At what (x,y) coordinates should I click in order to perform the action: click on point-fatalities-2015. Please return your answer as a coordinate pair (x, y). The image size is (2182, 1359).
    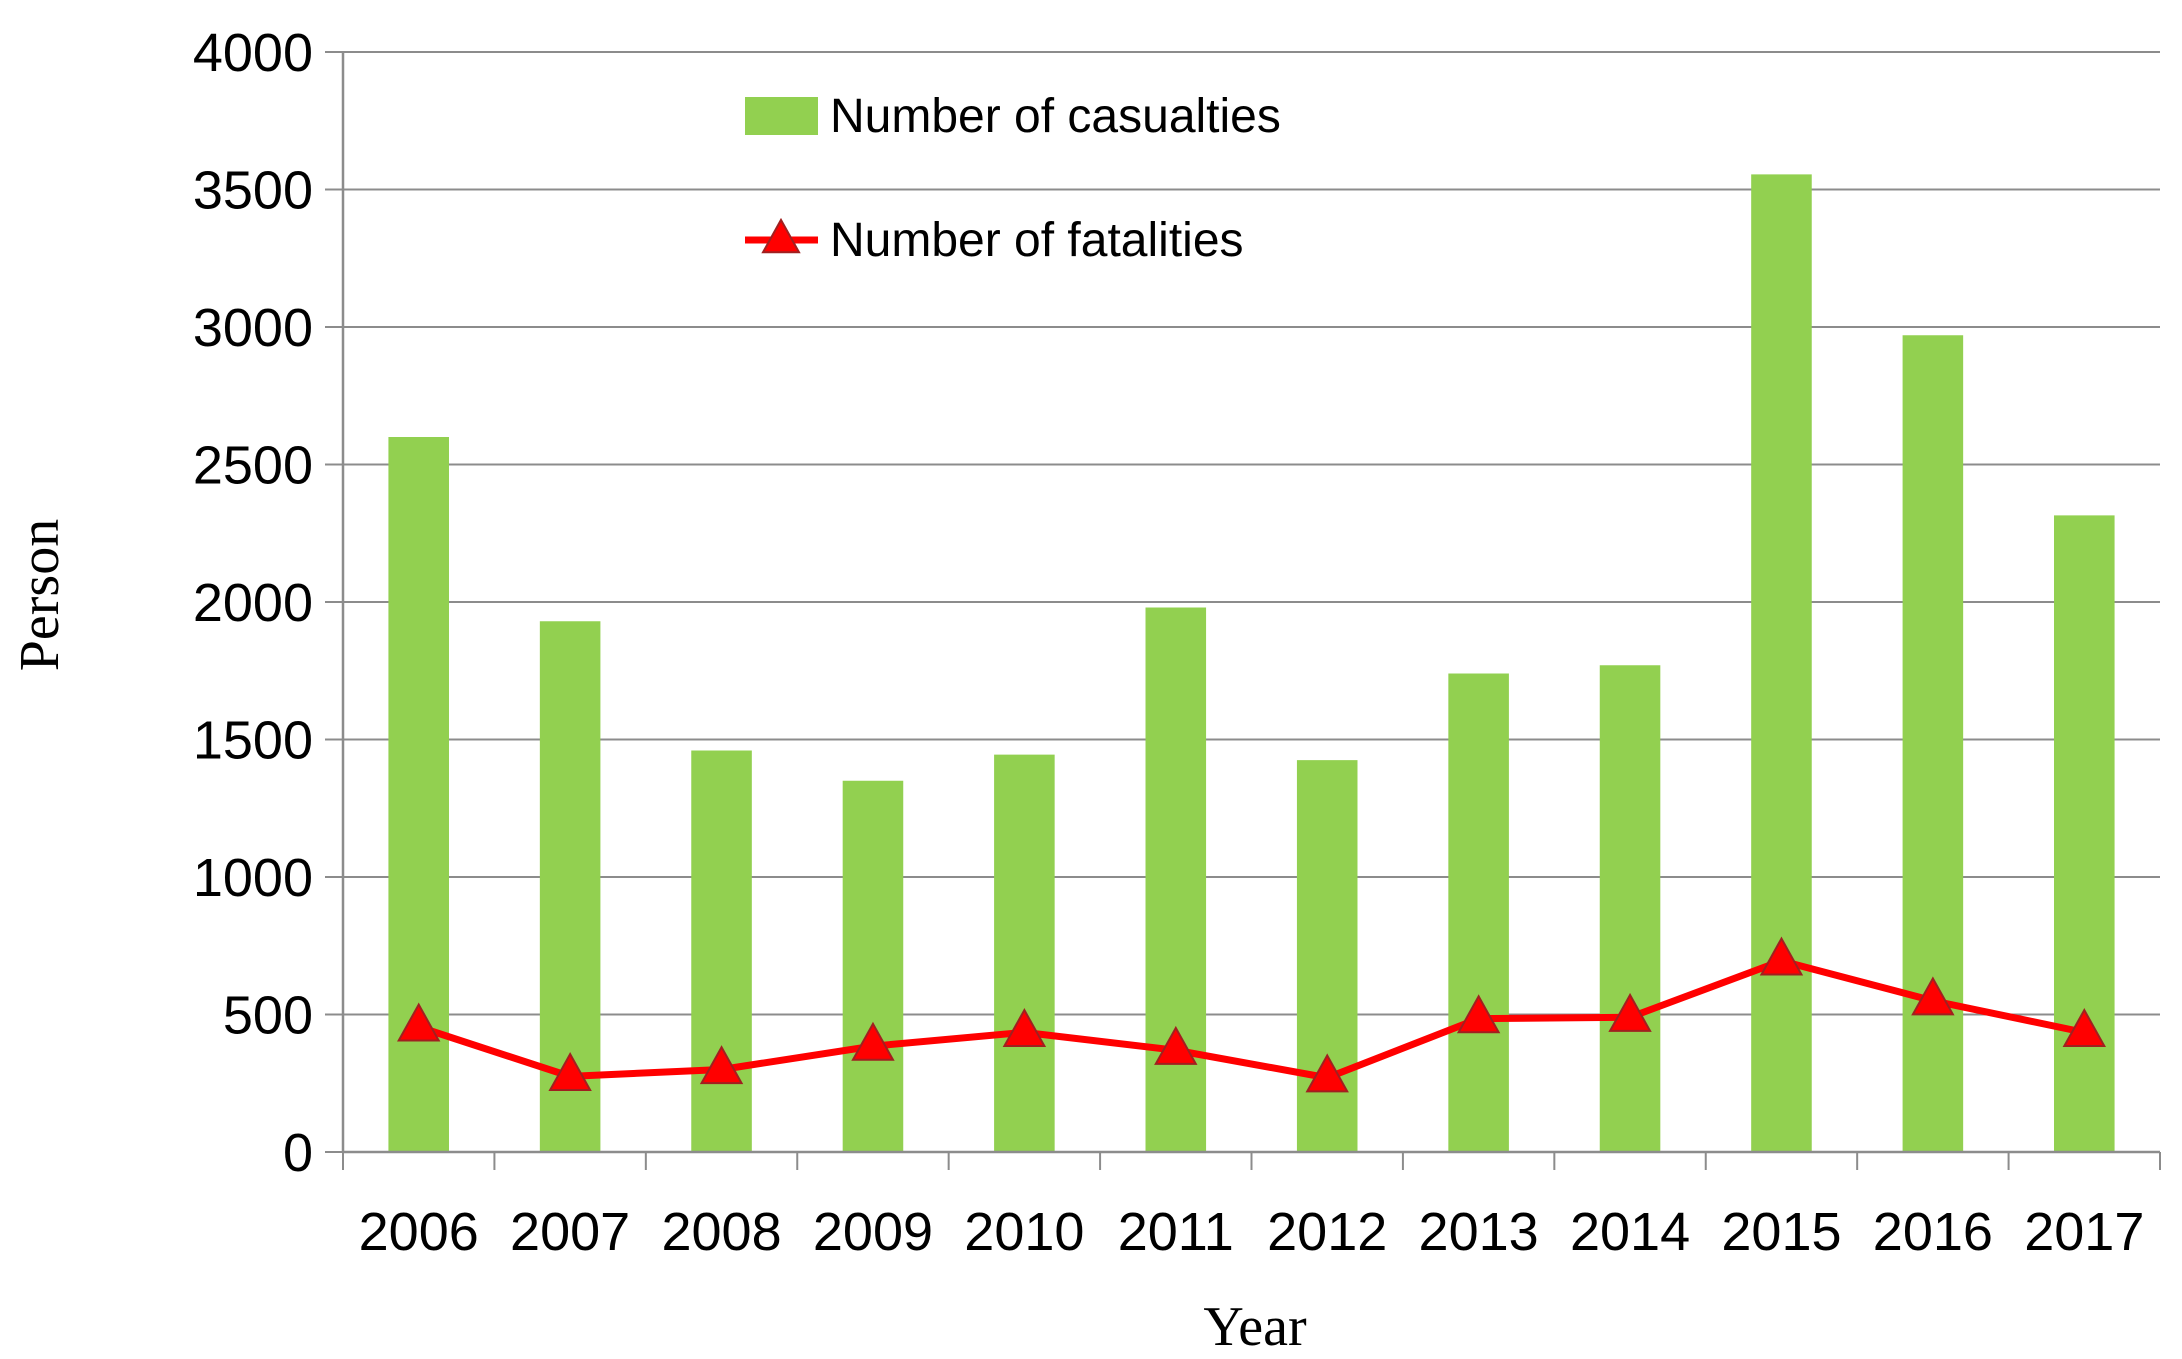
    Looking at the image, I should click on (1781, 956).